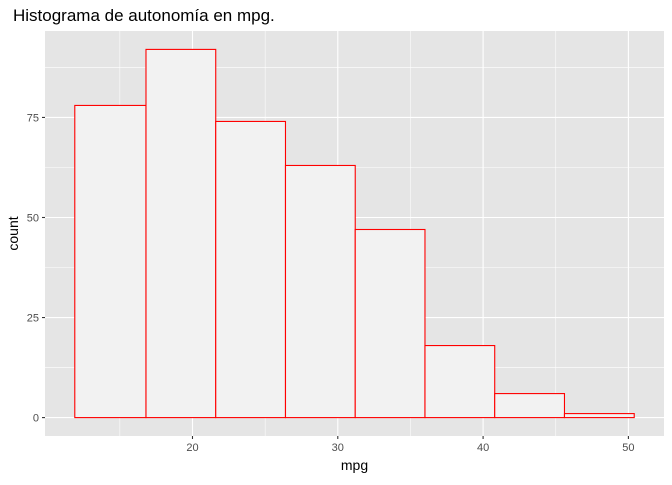 This screenshot has width=672, height=485. I want to click on x-tick-label: 50, so click(628, 448).